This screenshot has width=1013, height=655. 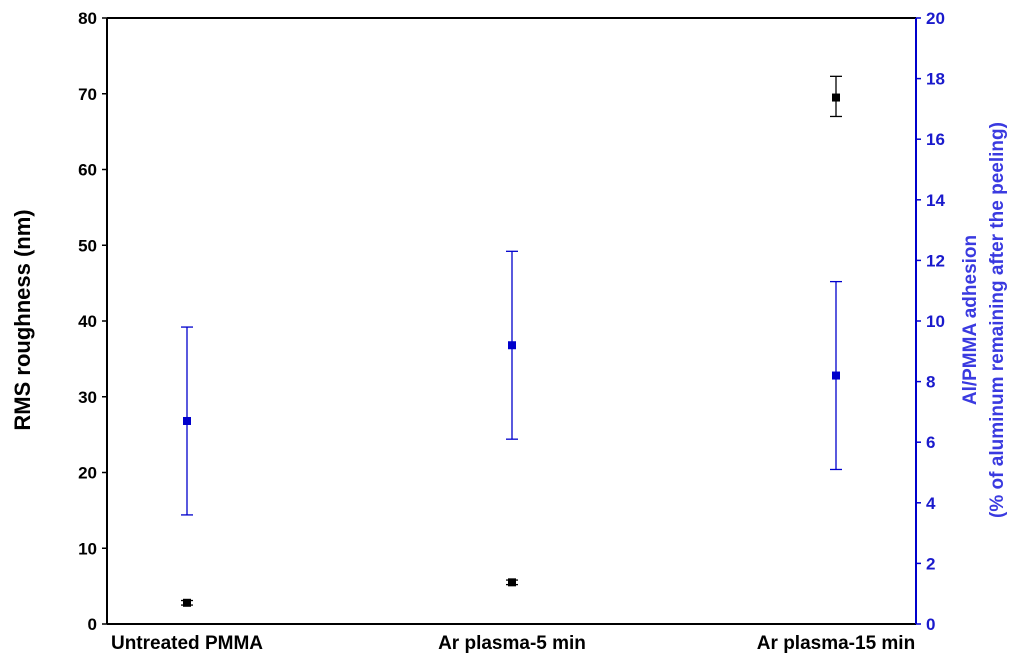 I want to click on y-right-tick-label: 4, so click(x=931, y=503).